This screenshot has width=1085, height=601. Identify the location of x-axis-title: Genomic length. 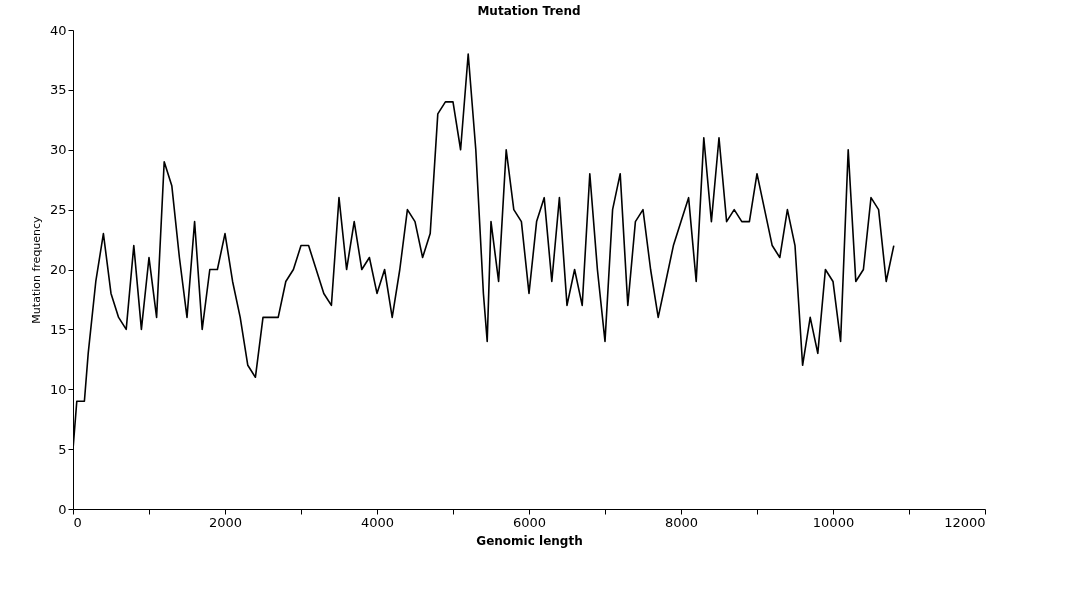
(529, 540).